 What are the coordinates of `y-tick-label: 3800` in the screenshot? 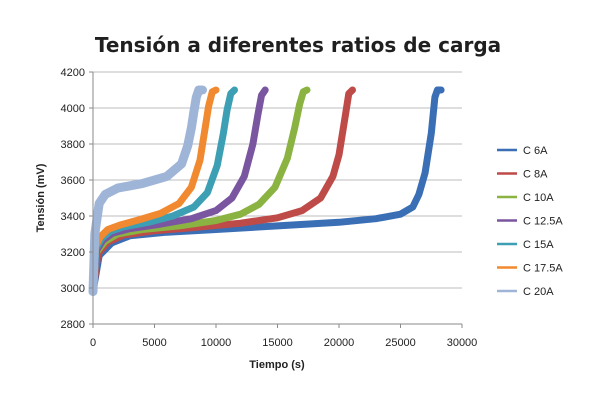 It's located at (73, 145).